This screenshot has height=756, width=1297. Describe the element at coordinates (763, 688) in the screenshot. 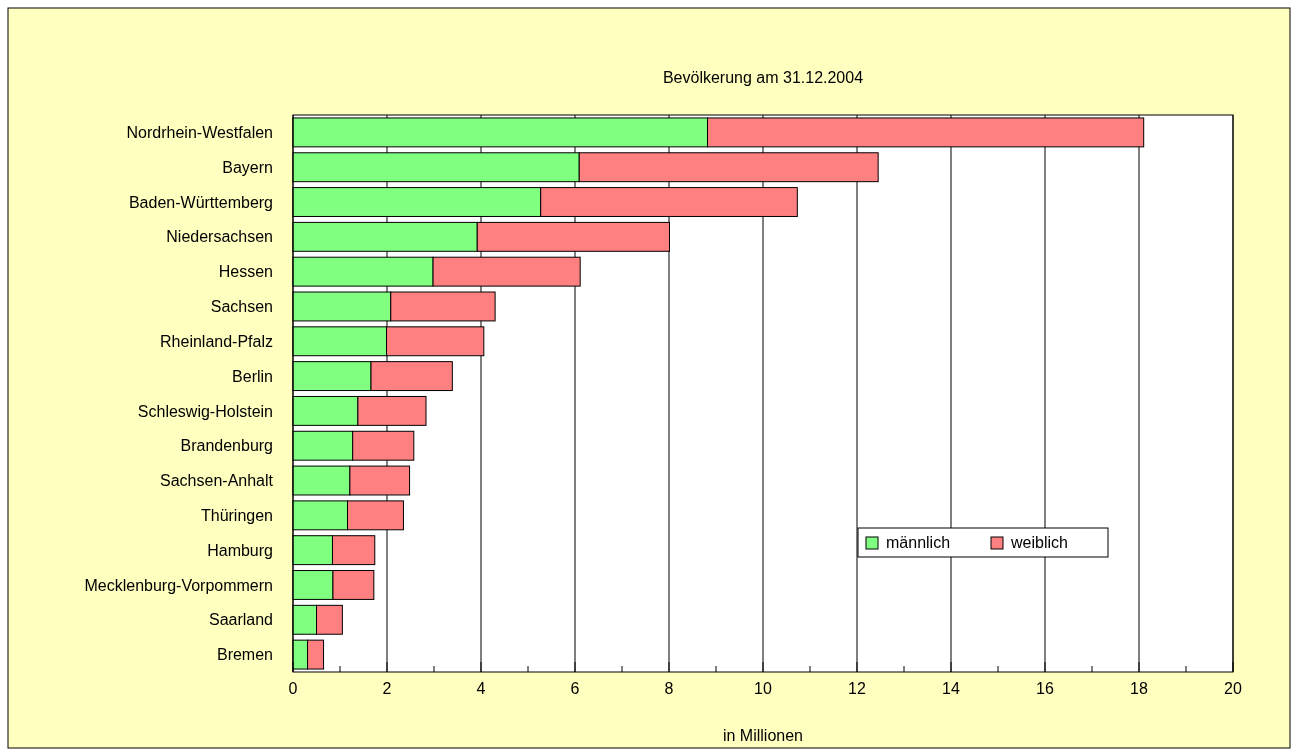

I see `x-tick-label: 10` at that location.